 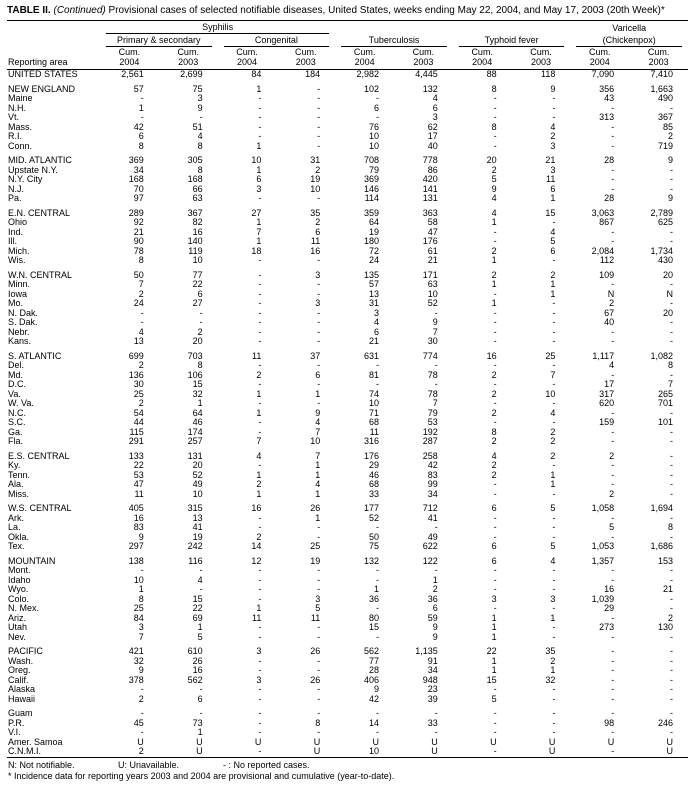 What do you see at coordinates (432, 660) in the screenshot?
I see `value-cell: 91` at bounding box center [432, 660].